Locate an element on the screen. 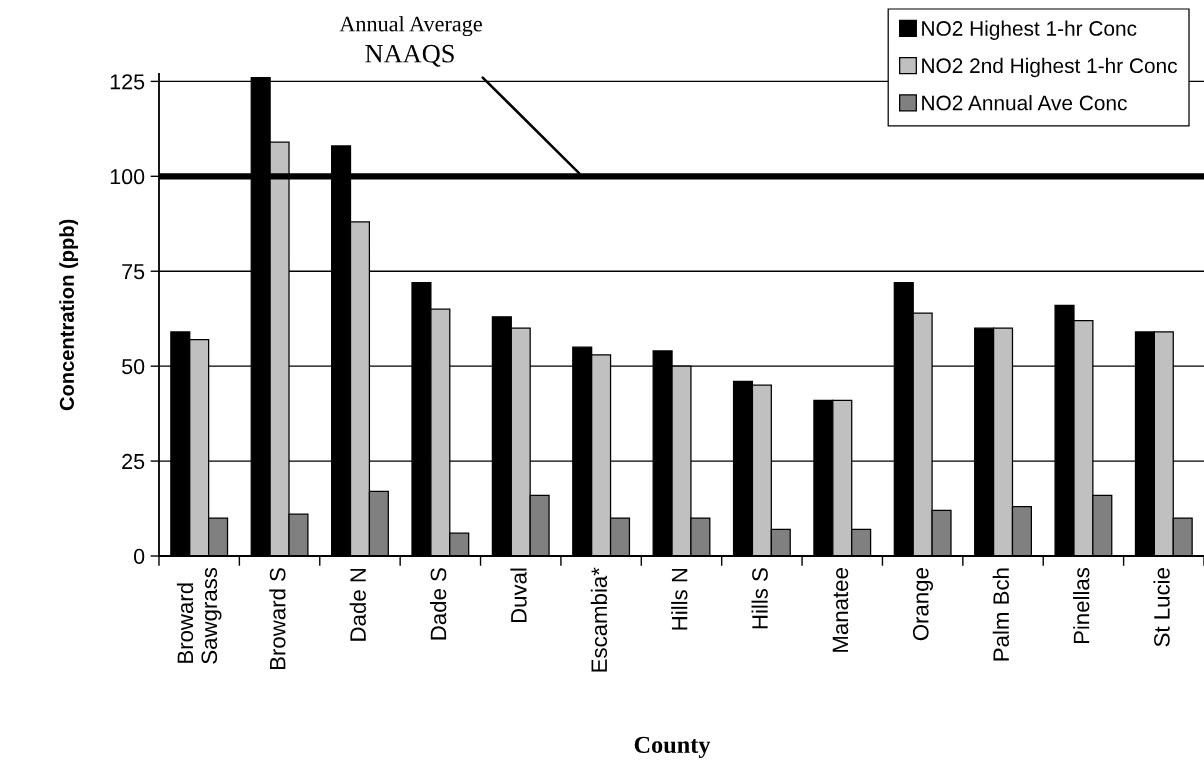 This screenshot has width=1204, height=764. x-tick-label: Duval is located at coordinates (518, 595).